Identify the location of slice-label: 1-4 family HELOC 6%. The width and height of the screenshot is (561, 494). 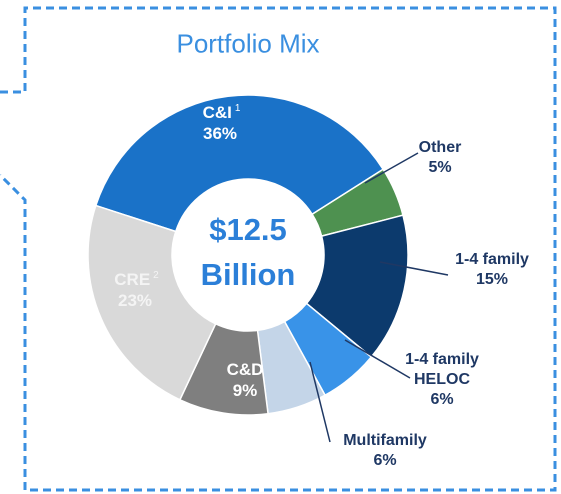
(442, 380).